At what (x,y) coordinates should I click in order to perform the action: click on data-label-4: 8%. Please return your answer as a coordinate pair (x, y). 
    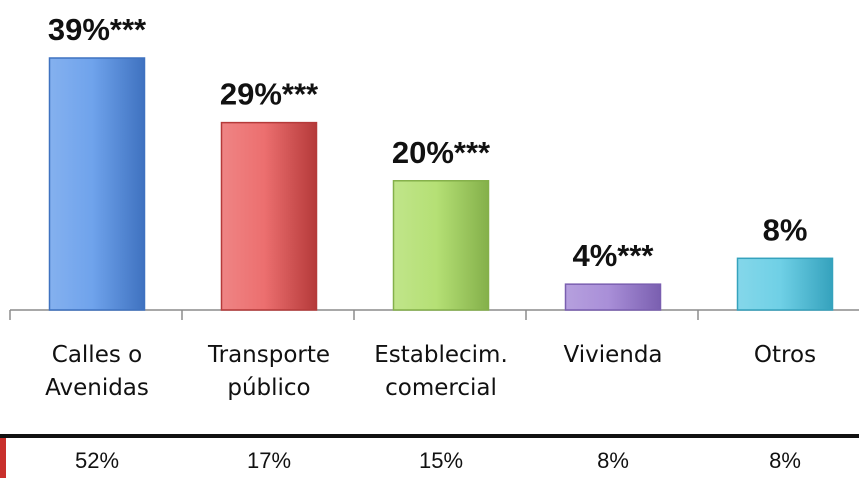
    Looking at the image, I should click on (785, 229).